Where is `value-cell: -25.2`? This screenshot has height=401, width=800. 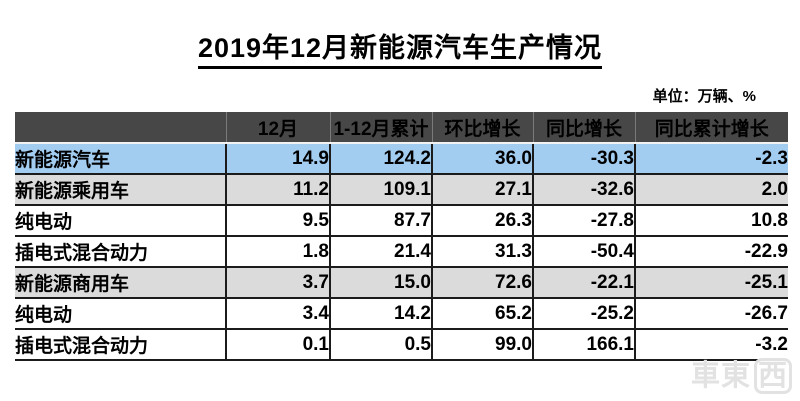 value-cell: -25.2 is located at coordinates (583, 314).